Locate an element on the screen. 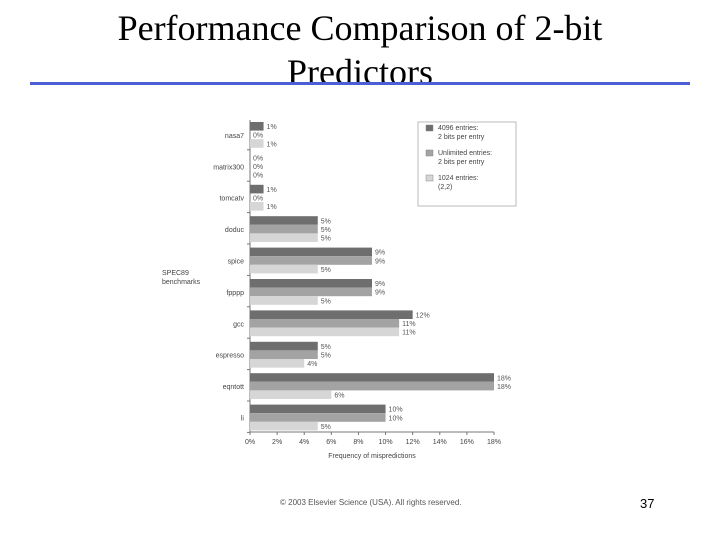 The image size is (720, 540). category-label: spice is located at coordinates (236, 262).